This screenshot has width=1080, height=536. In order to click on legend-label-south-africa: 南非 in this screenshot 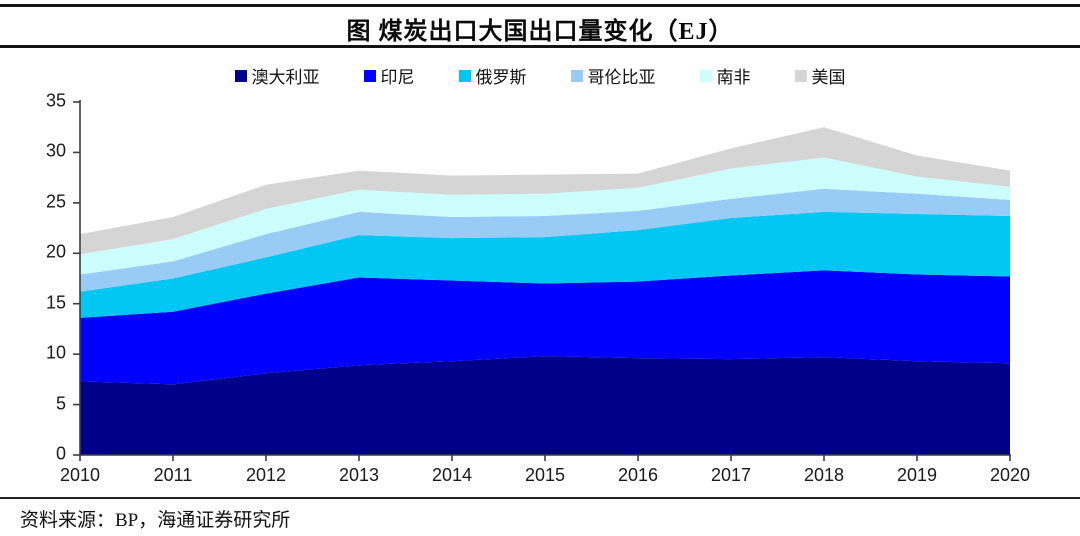, I will do `click(733, 77)`.